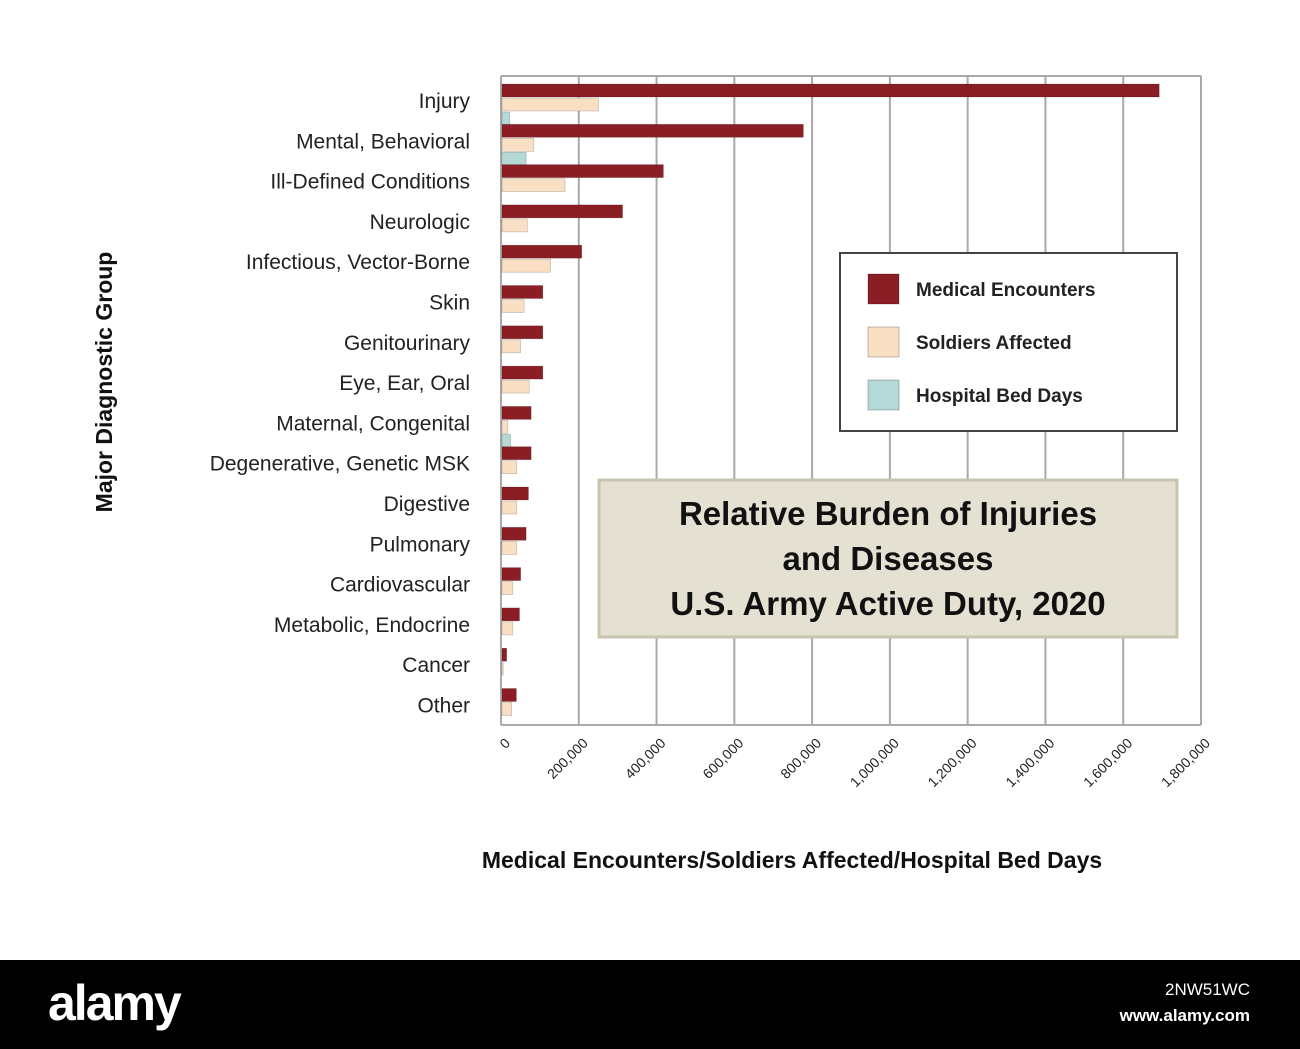  I want to click on x-tick-label: 0, so click(504, 743).